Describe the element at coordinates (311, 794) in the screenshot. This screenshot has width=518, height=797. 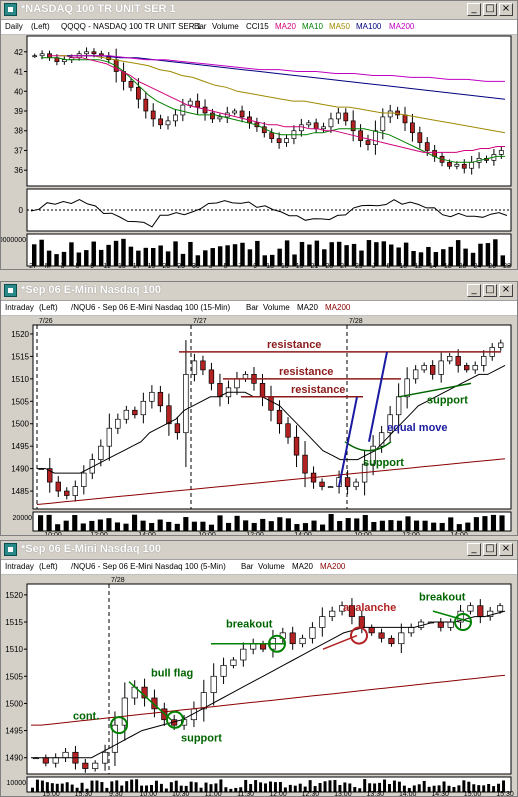
I see `x-tick-label: 12:30` at that location.